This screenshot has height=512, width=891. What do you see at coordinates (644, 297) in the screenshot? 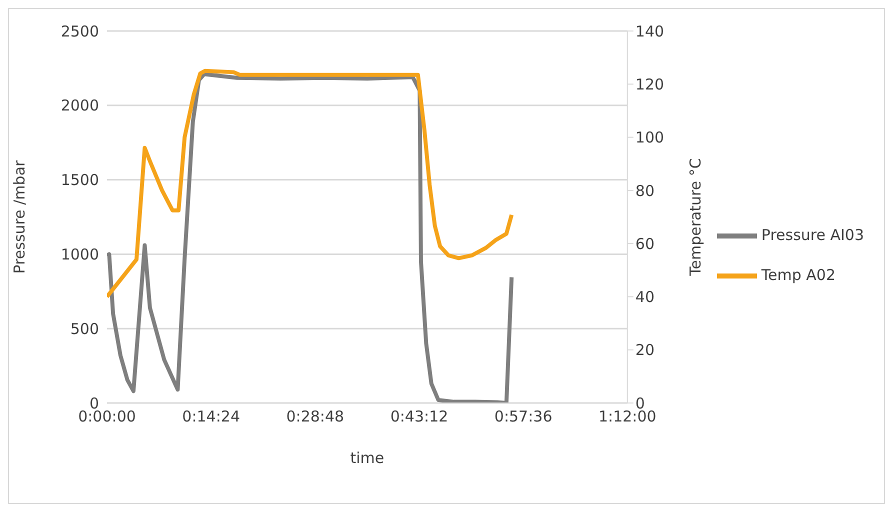
I see `y2-tick-label: 40` at bounding box center [644, 297].